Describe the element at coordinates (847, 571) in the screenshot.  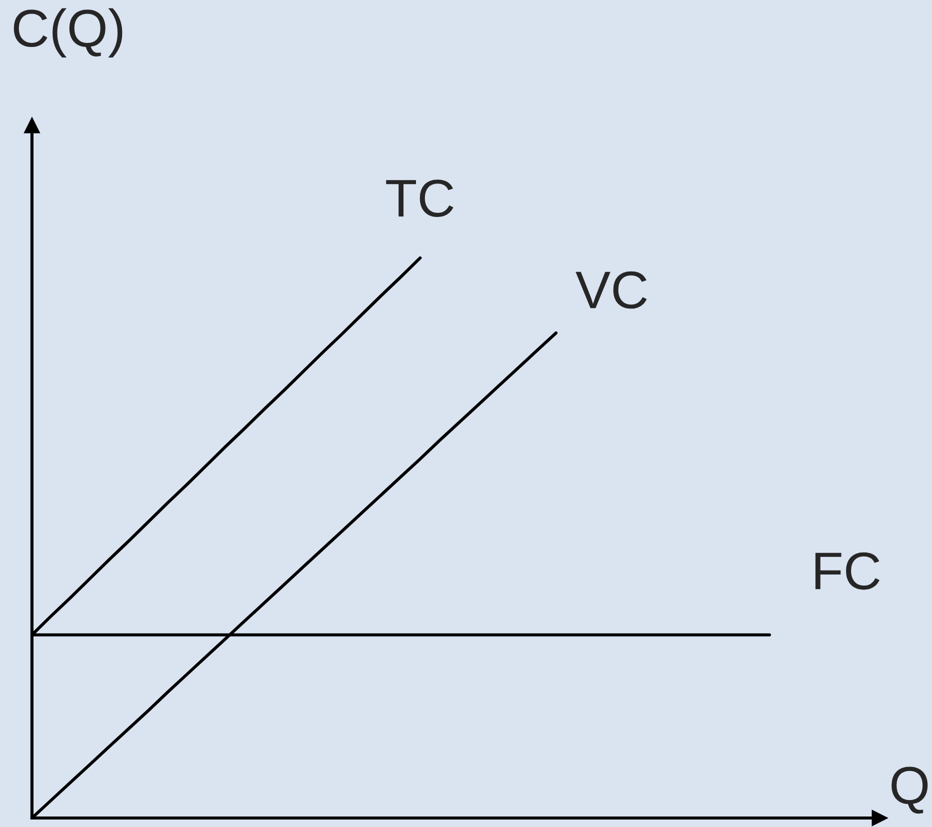
I see `series-label: FC` at that location.